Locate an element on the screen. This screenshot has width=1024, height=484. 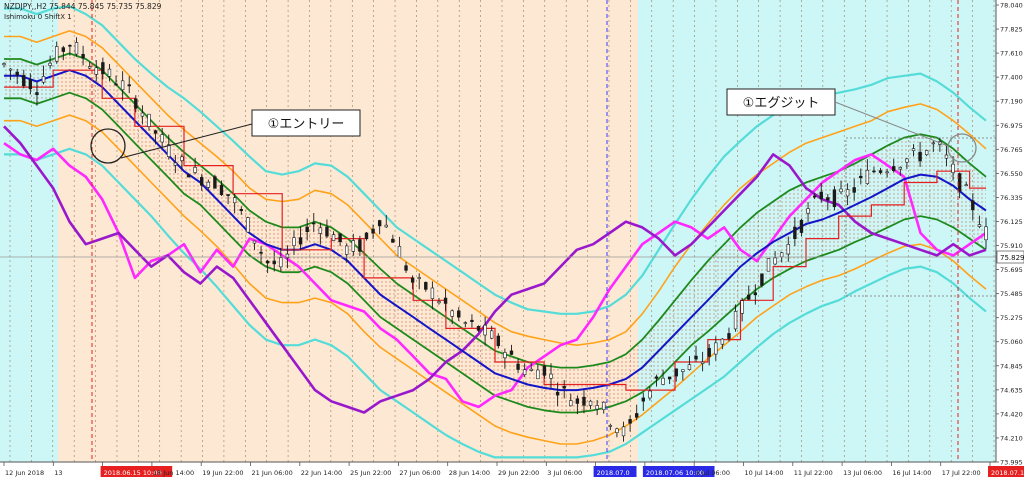
entry-label-box is located at coordinates (306, 123).